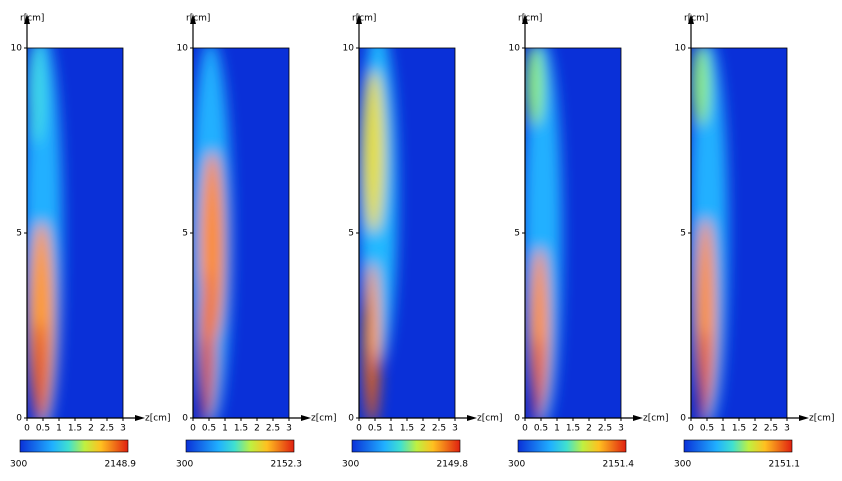 The width and height of the screenshot is (842, 481). Describe the element at coordinates (453, 465) in the screenshot. I see `colorbar-max-label: 2149.8` at that location.